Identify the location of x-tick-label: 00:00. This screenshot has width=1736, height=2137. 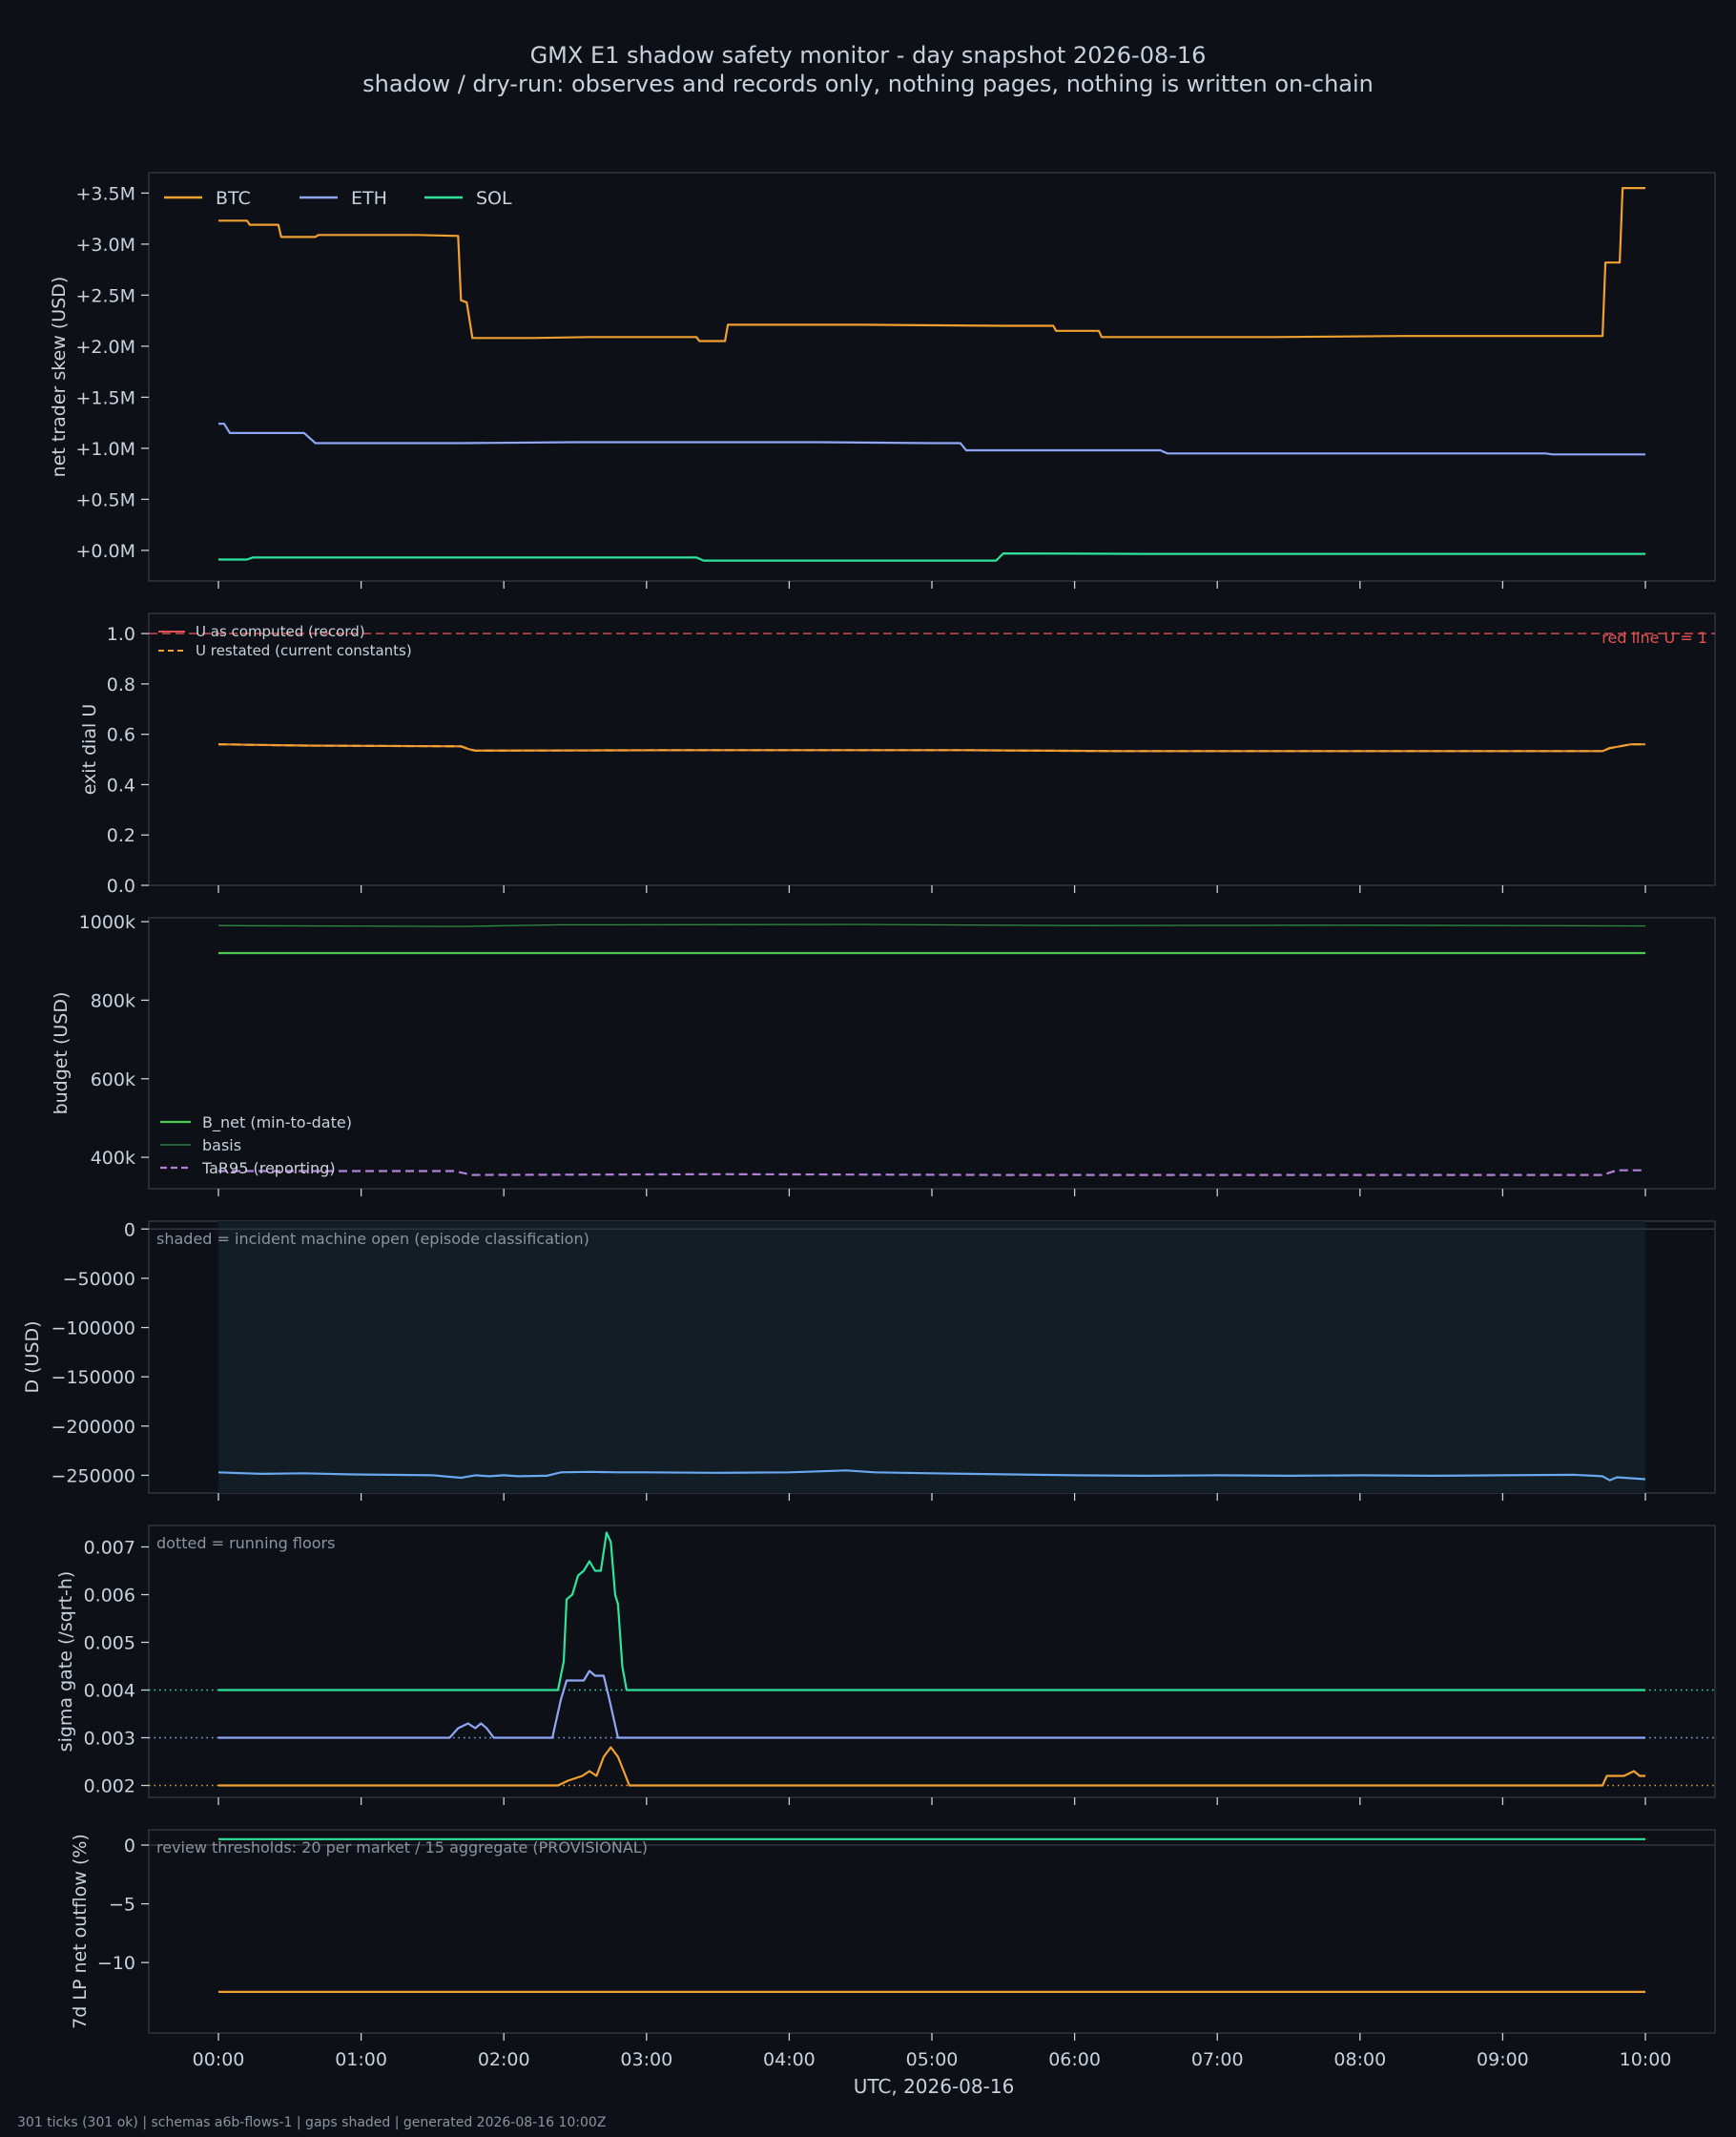
(219, 2059).